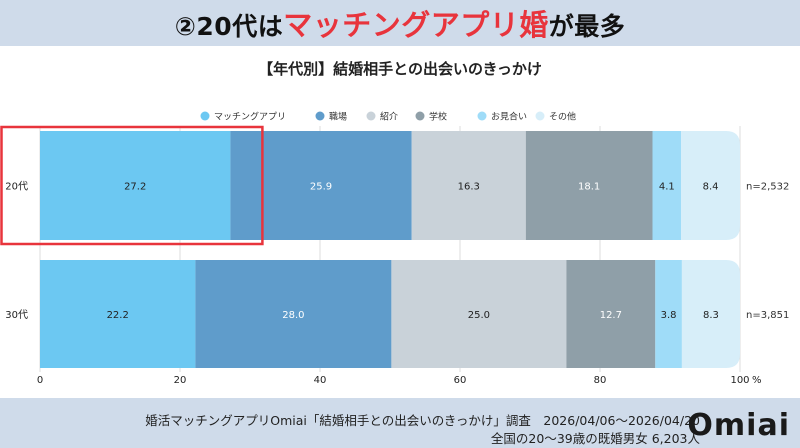 The image size is (800, 448). I want to click on x-tick-label: 0, so click(40, 380).